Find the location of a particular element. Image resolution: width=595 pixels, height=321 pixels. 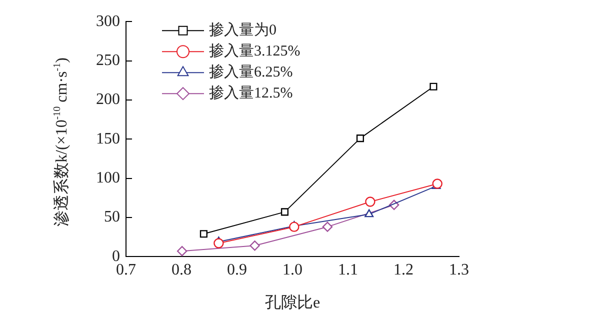

x-tick-label: 1.0 is located at coordinates (292, 269).